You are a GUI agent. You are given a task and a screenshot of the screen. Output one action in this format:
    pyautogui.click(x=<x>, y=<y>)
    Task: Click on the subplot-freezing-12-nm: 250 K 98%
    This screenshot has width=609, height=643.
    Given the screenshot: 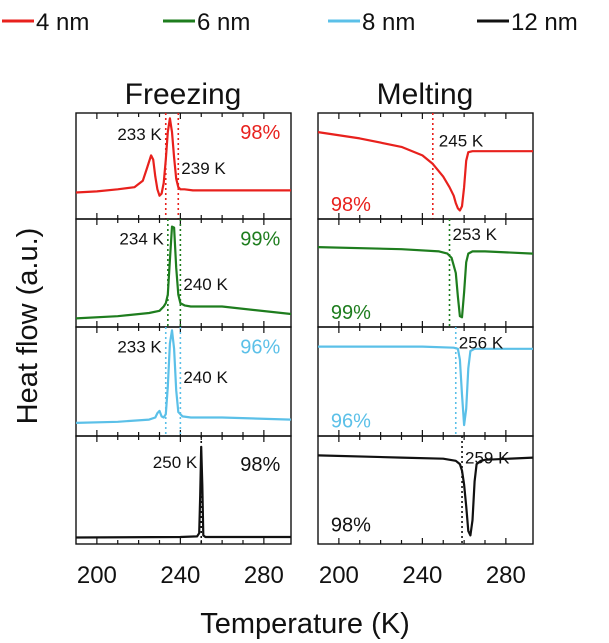 What is the action you would take?
    pyautogui.click(x=183, y=490)
    